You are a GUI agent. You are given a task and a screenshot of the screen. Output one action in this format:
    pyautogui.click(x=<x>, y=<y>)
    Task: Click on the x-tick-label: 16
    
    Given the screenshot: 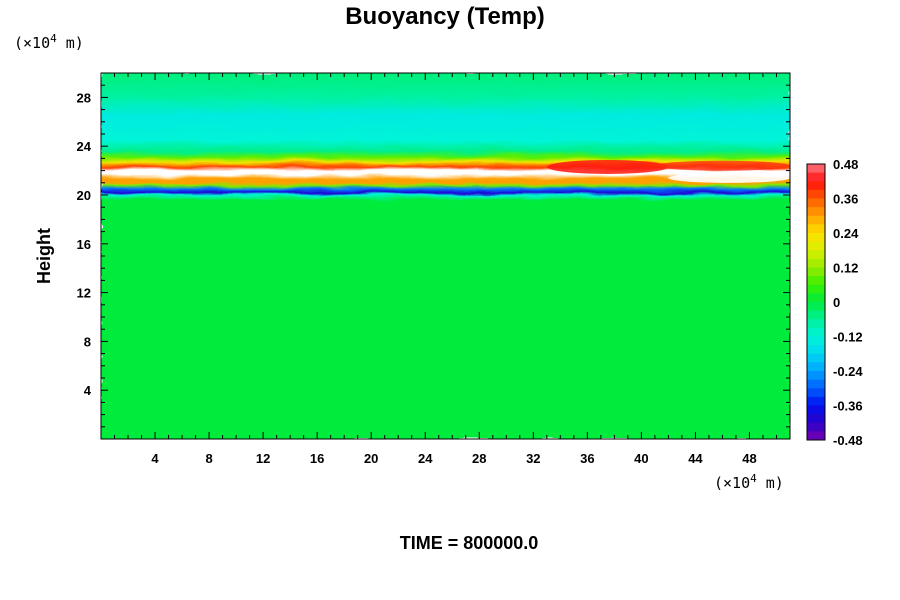 What is the action you would take?
    pyautogui.click(x=317, y=458)
    